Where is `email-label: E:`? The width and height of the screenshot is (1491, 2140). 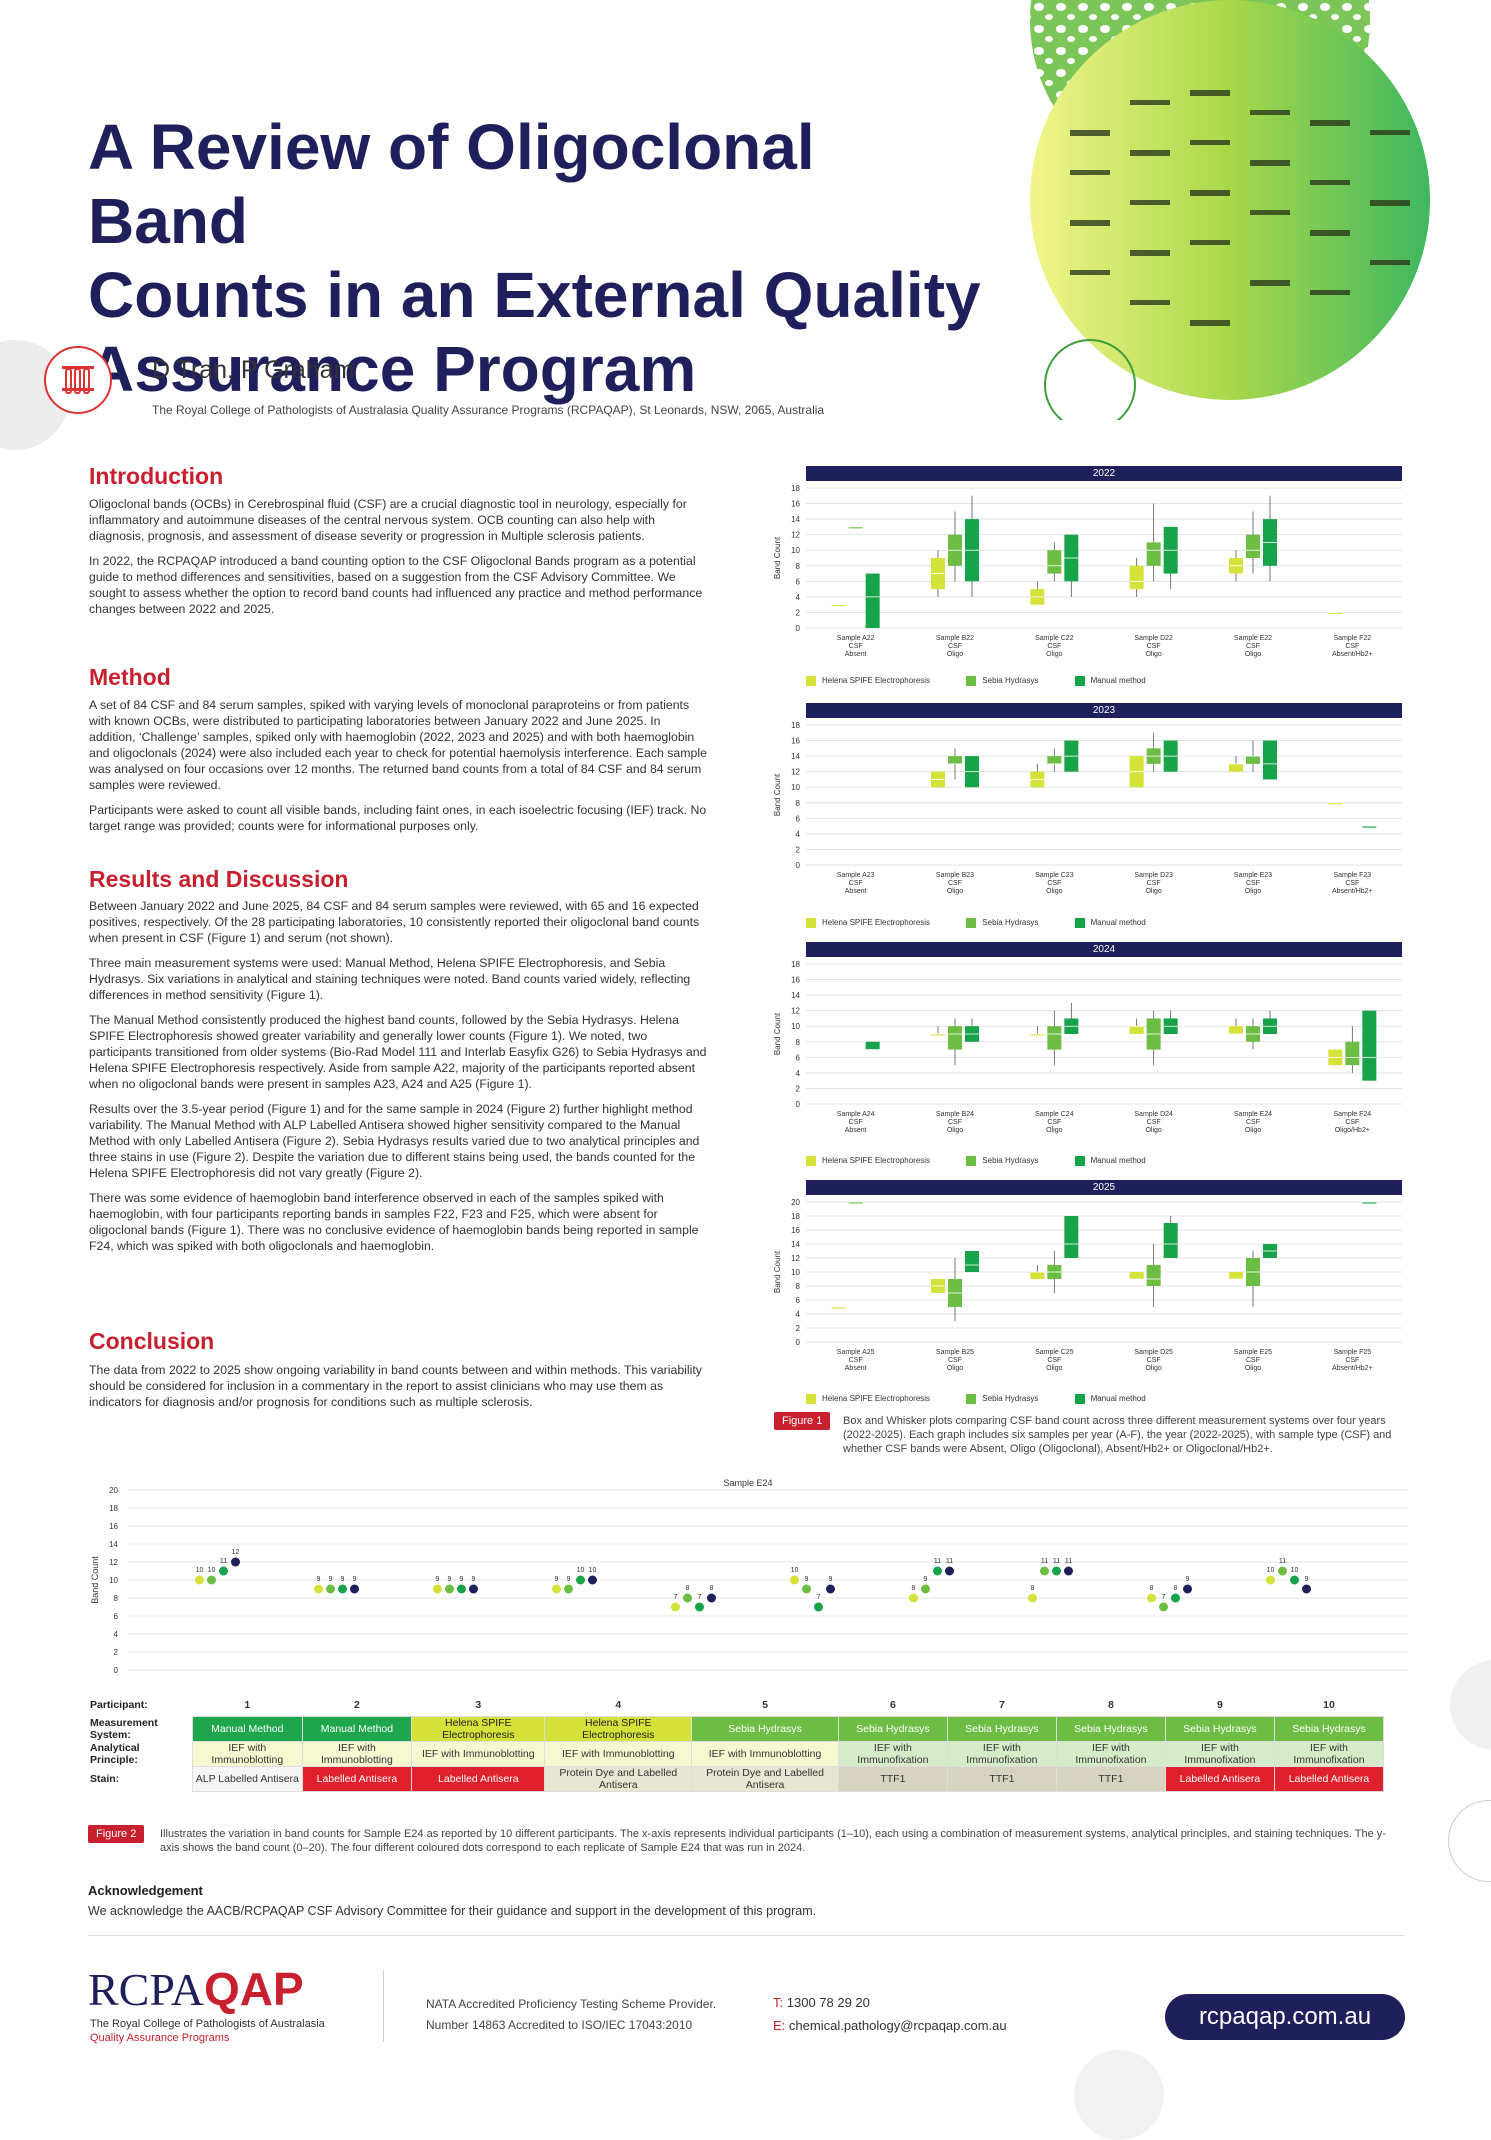
email-label: E: is located at coordinates (779, 2025).